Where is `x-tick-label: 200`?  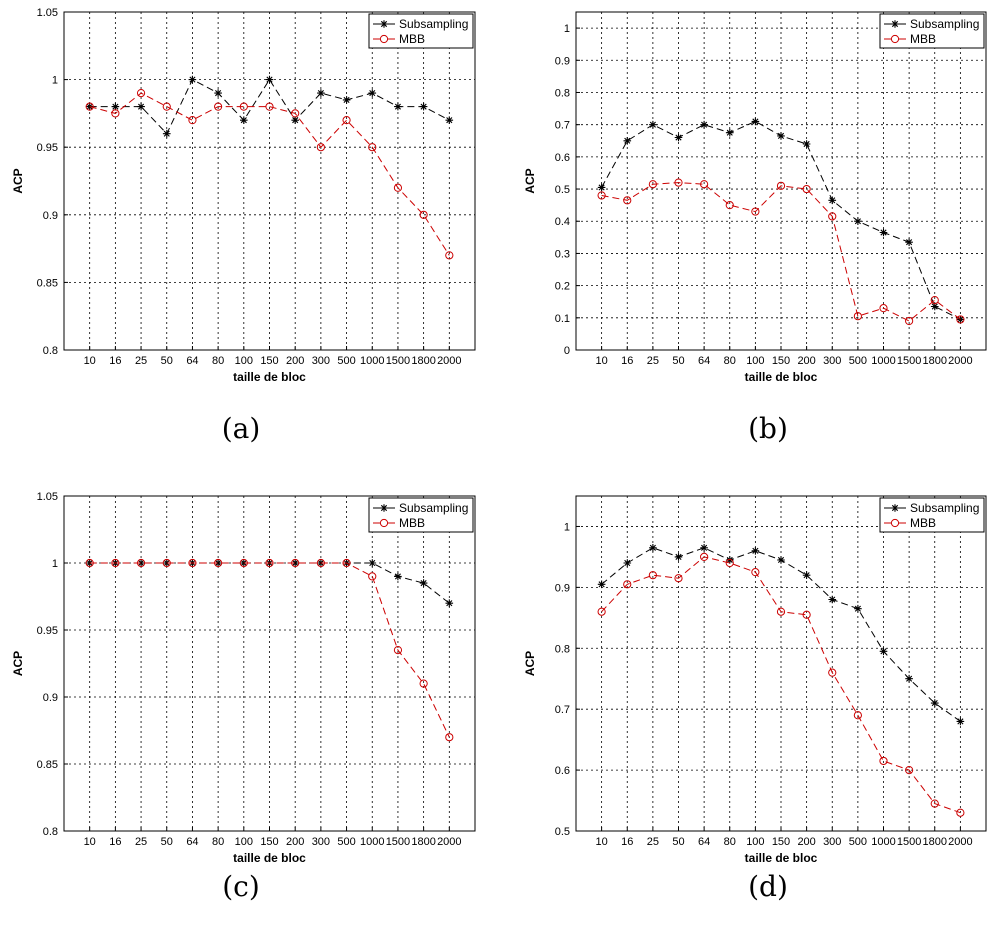 x-tick-label: 200 is located at coordinates (295, 361).